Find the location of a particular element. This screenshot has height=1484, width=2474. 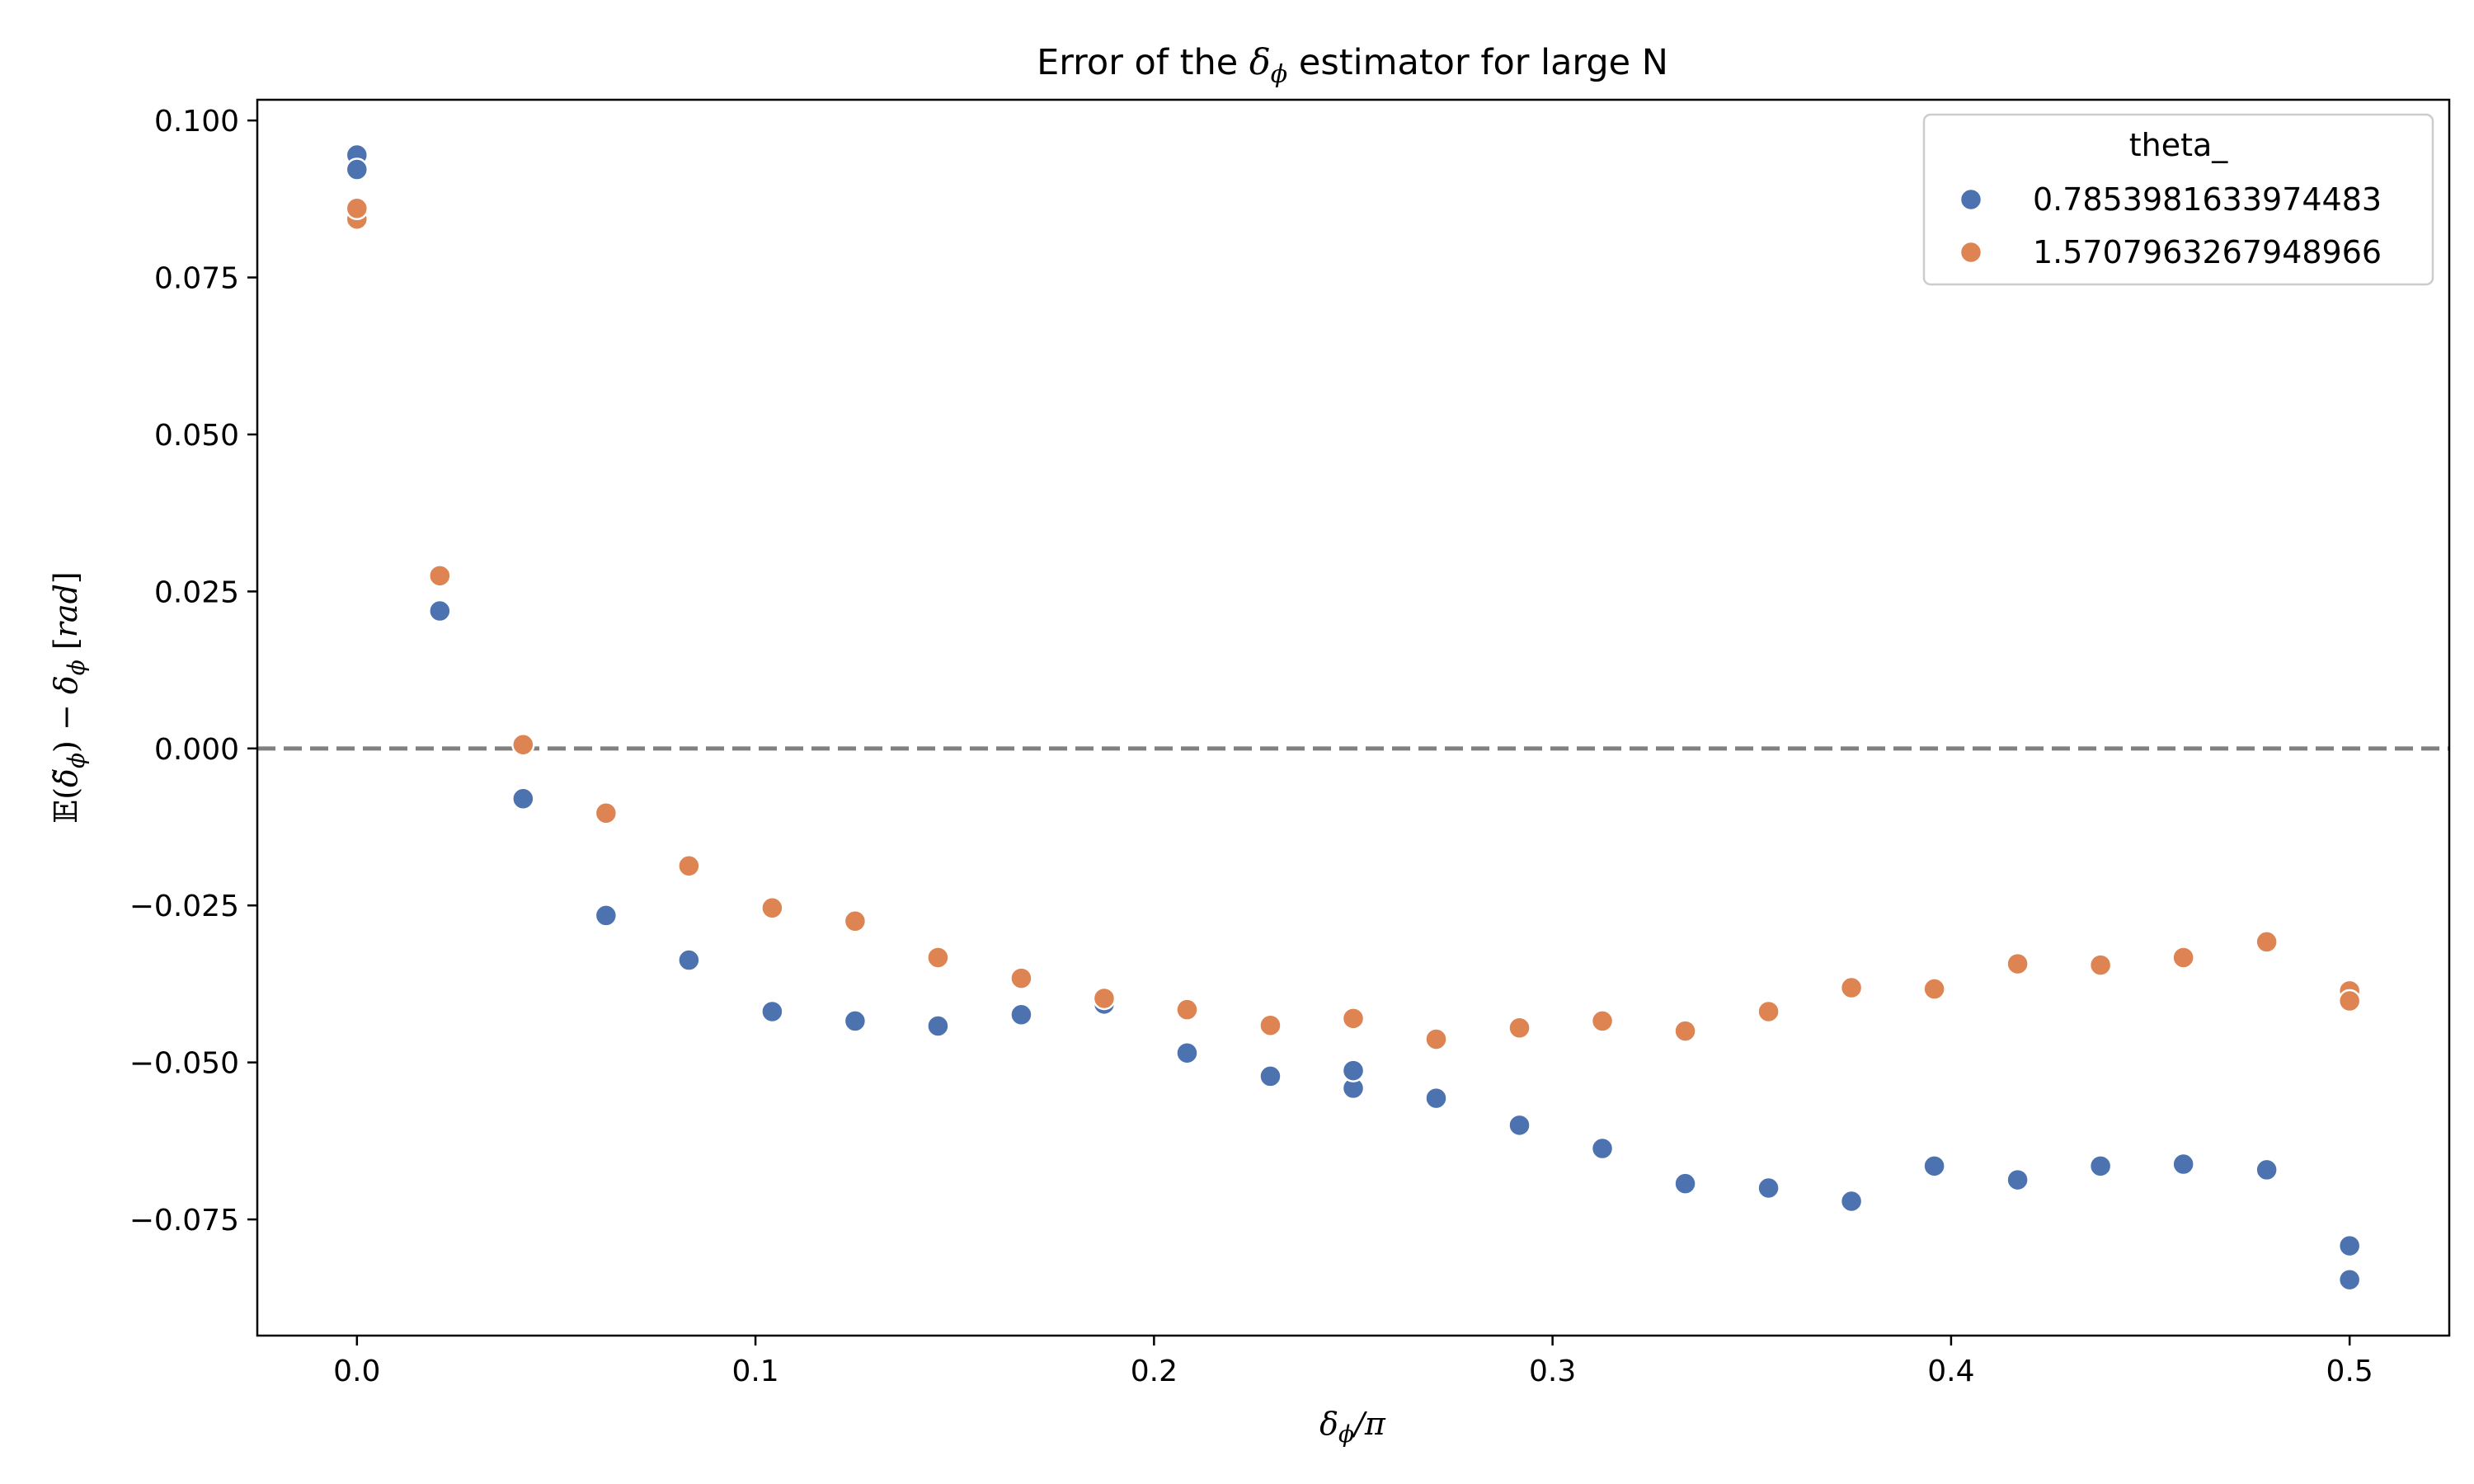

legend-label-series-2: 1.5707963267948966 is located at coordinates (2207, 252).